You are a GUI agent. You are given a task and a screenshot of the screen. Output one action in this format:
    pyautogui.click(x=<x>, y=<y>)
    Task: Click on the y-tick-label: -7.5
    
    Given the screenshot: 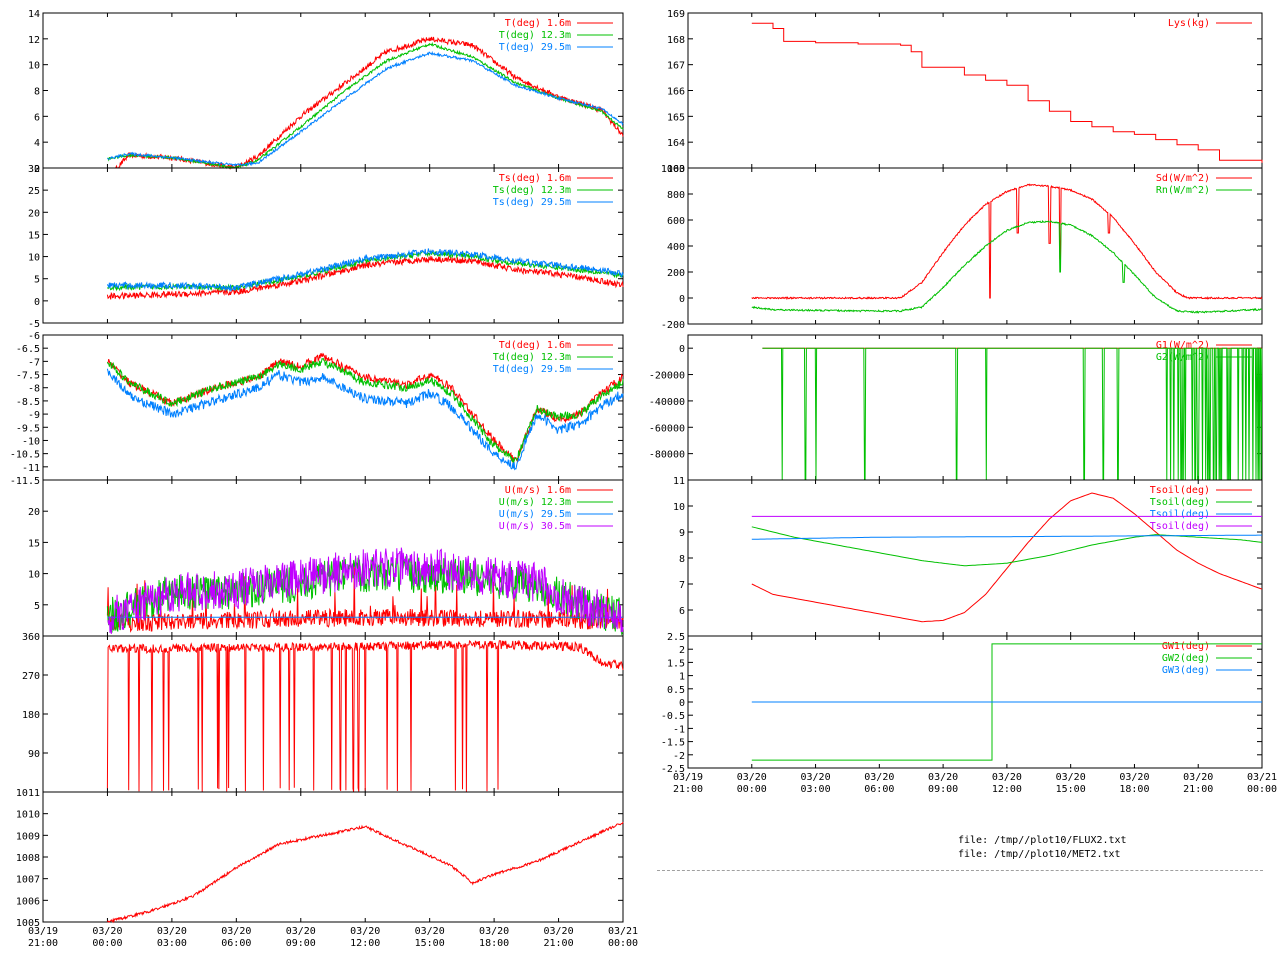 What is the action you would take?
    pyautogui.click(x=28, y=376)
    